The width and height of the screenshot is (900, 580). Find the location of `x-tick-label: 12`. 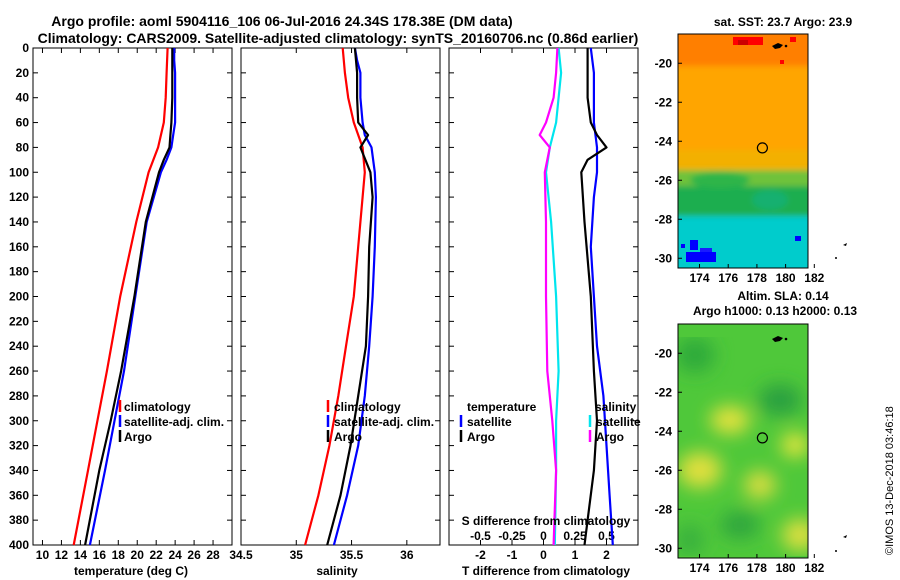

x-tick-label: 12 is located at coordinates (62, 555).